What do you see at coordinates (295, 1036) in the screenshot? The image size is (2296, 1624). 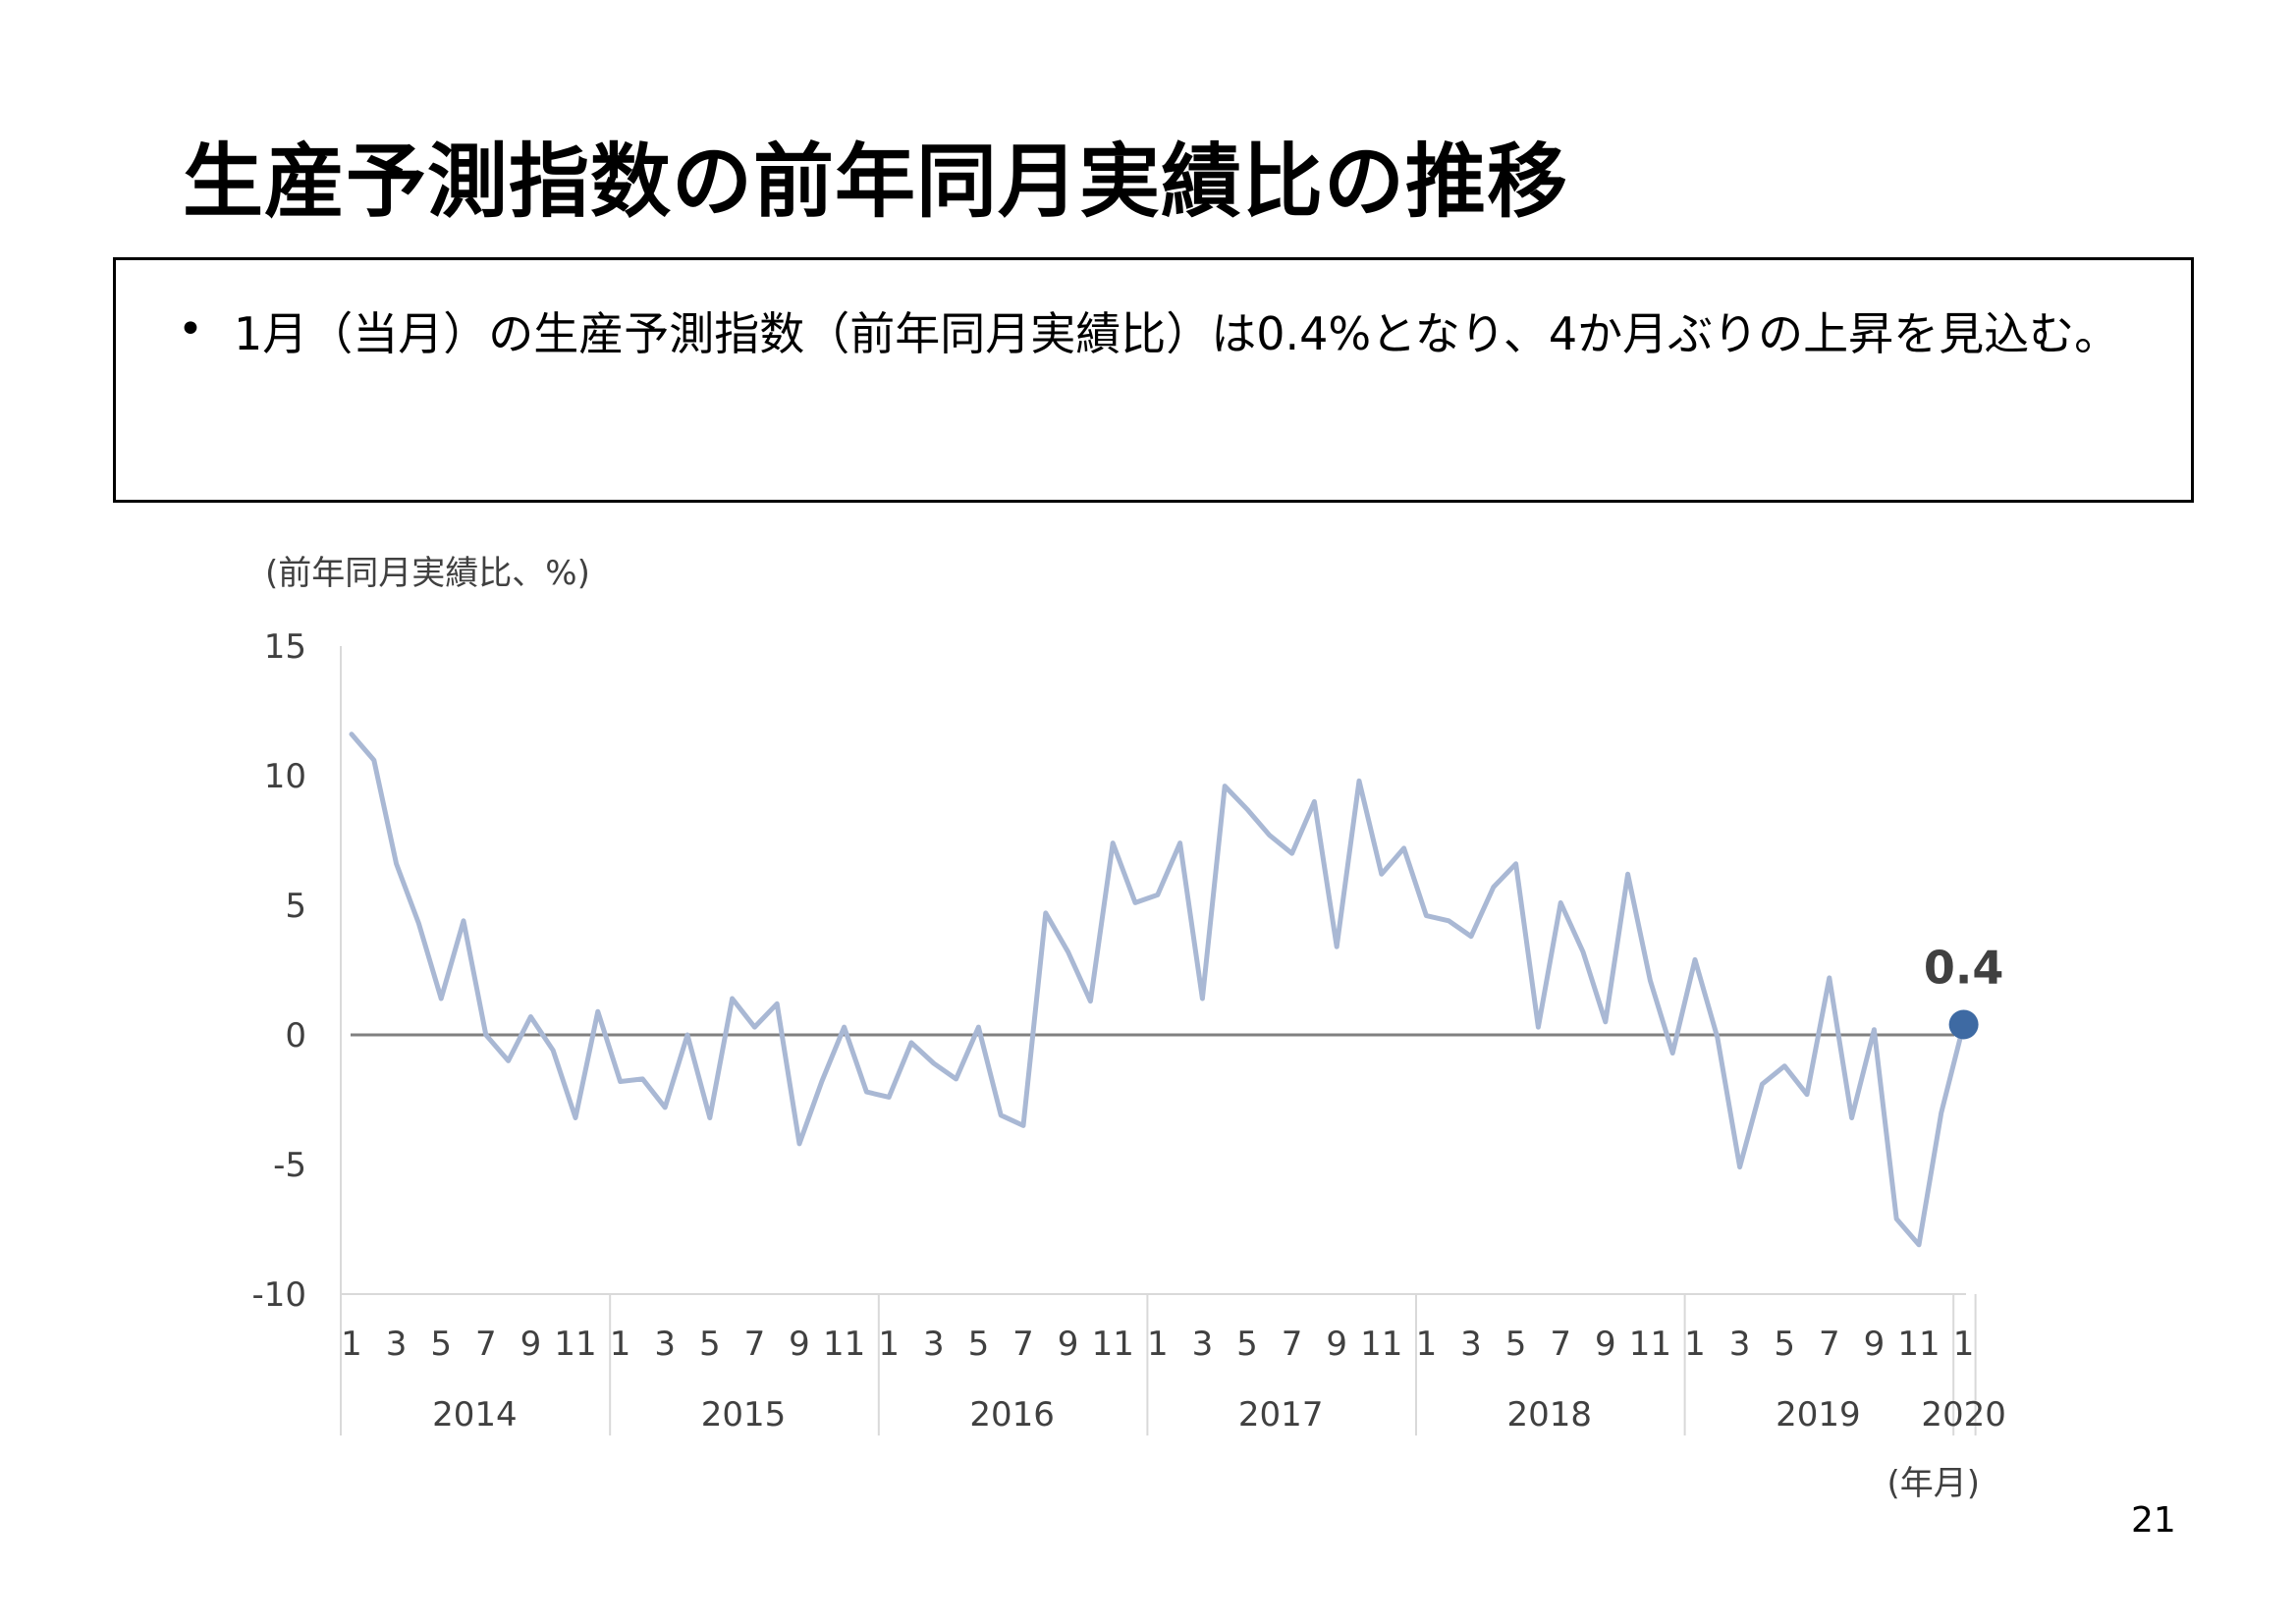 I see `y-tick-label: 0` at bounding box center [295, 1036].